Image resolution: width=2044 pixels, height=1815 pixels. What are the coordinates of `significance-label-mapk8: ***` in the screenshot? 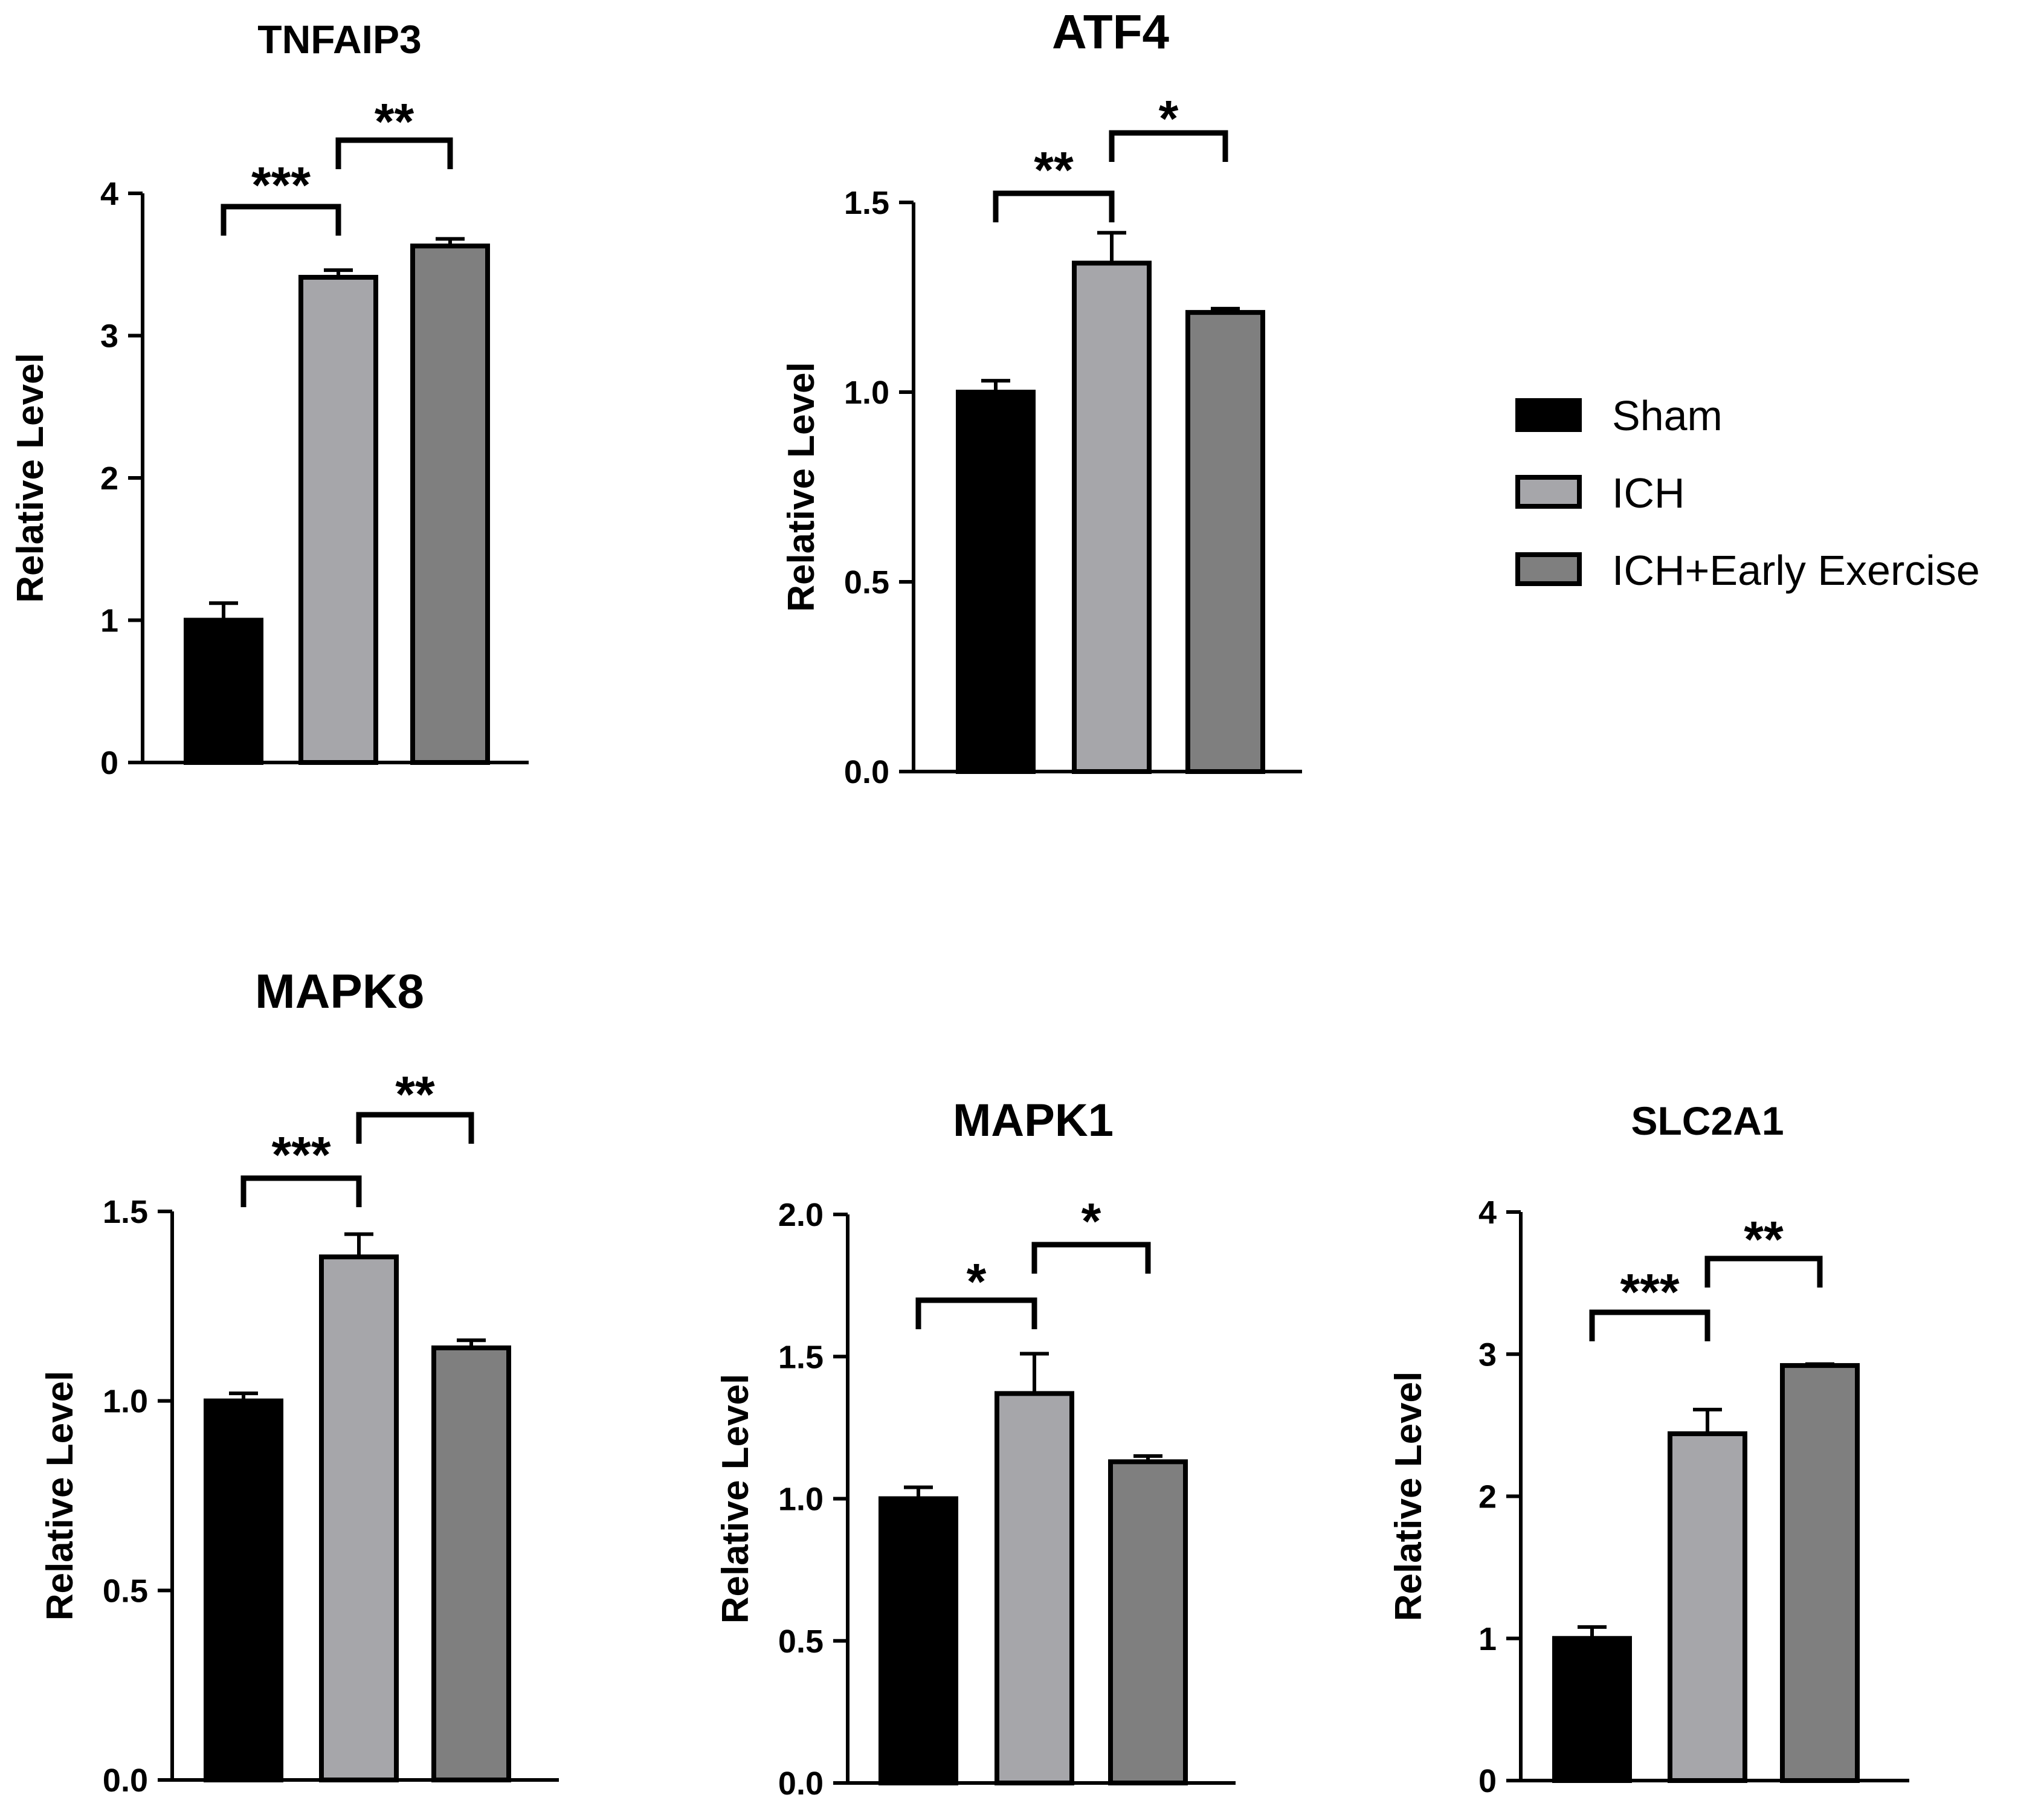 It's located at (300, 1154).